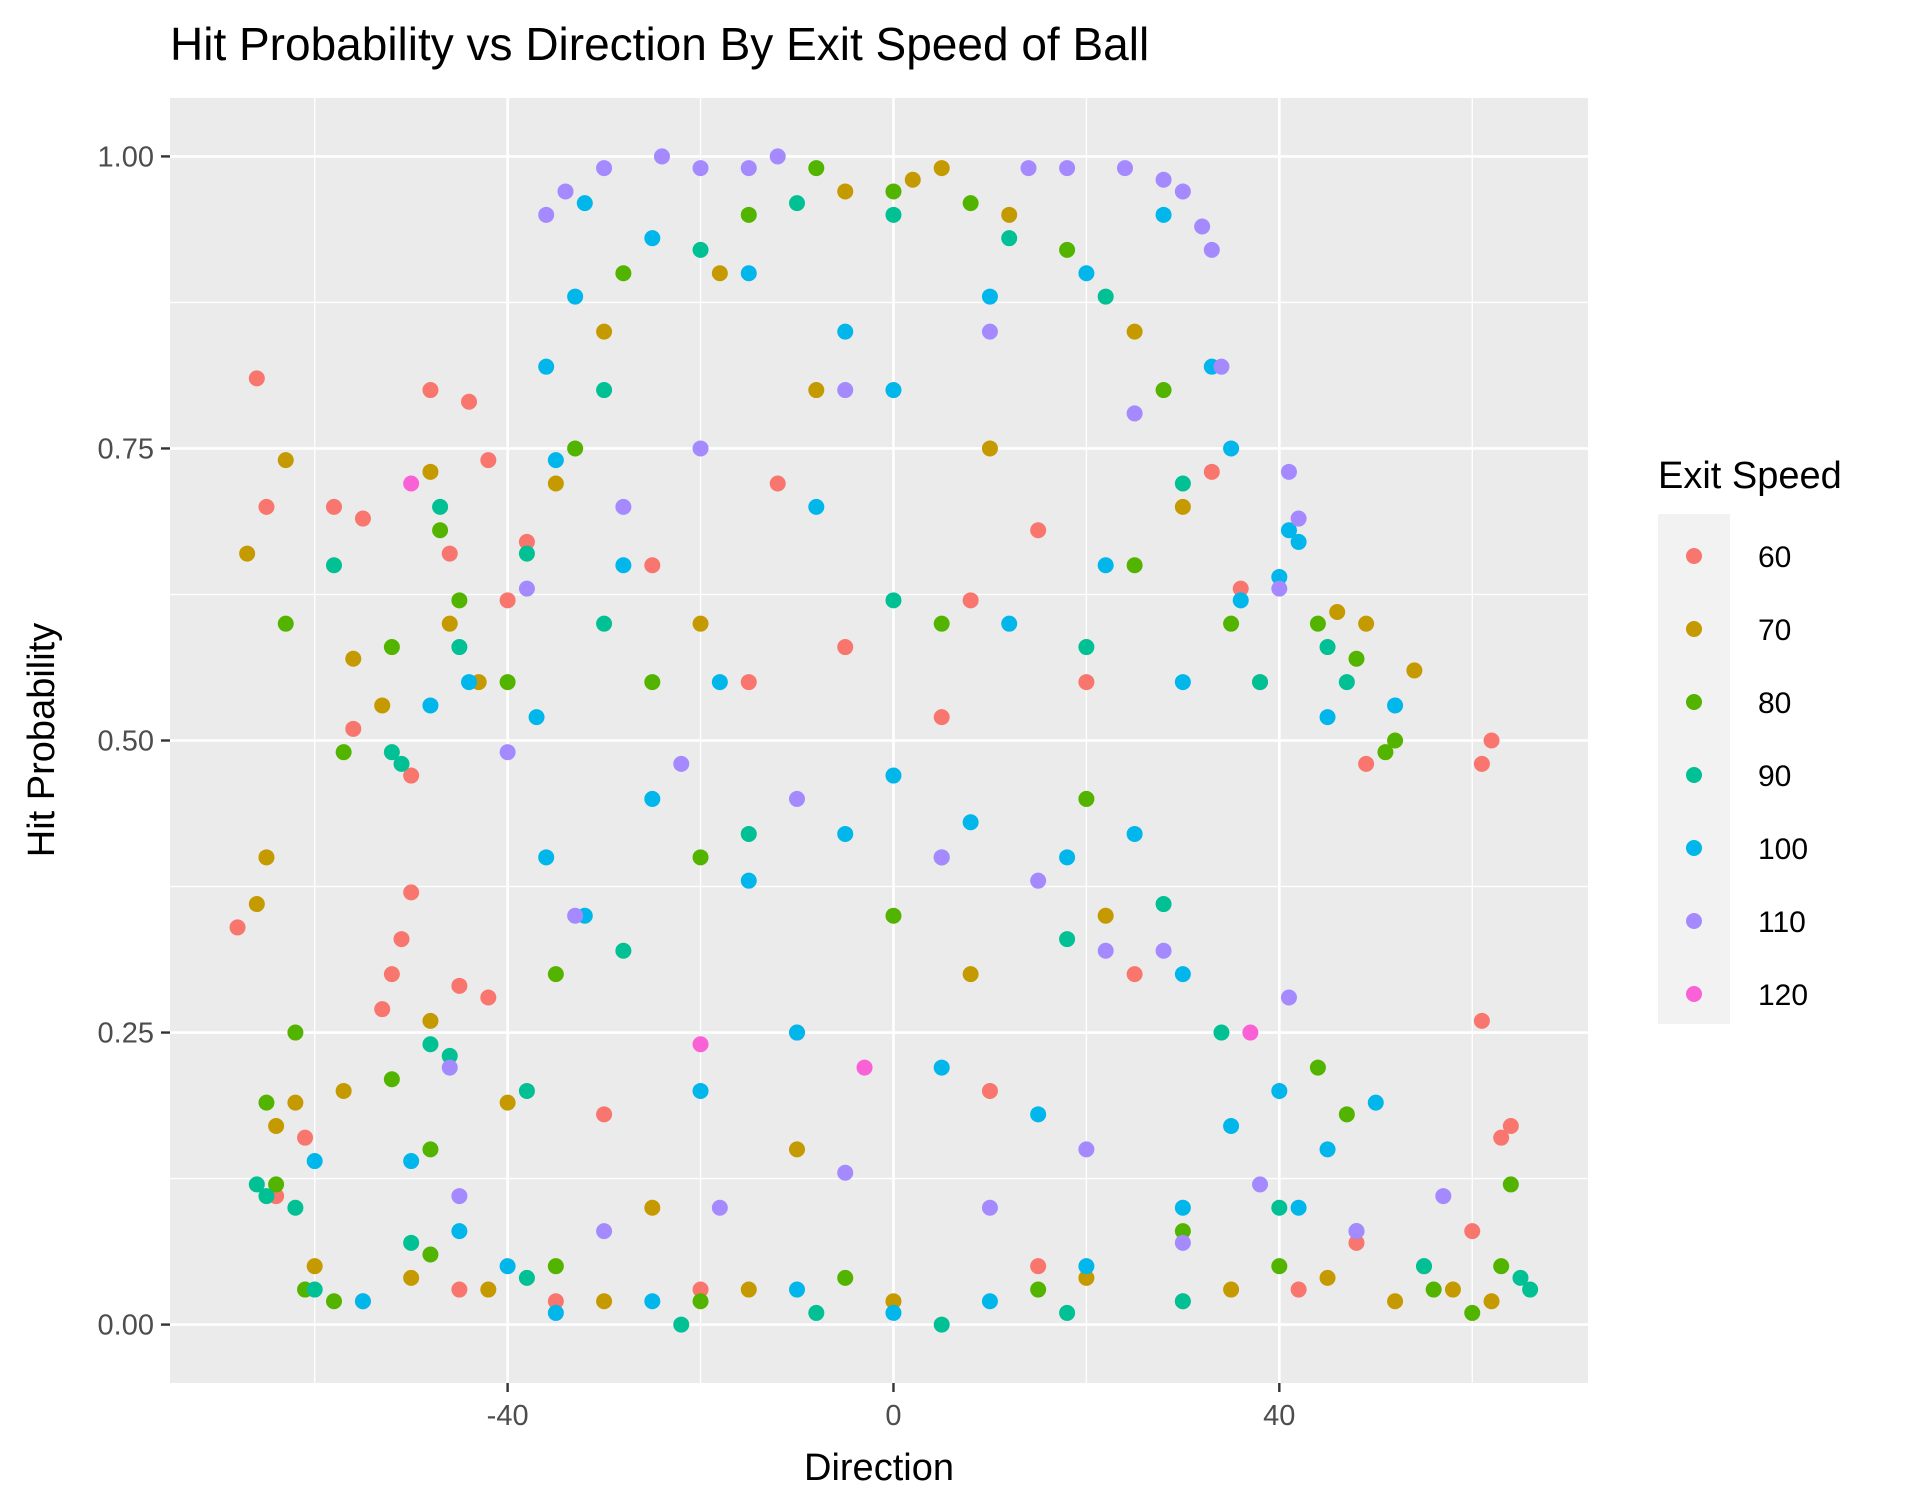  I want to click on y-tick-label: 0.50, so click(126, 742).